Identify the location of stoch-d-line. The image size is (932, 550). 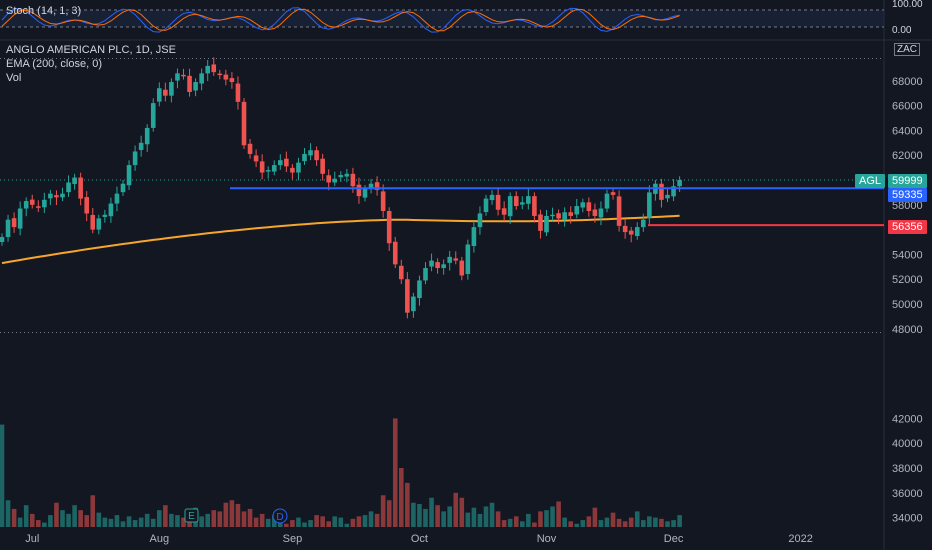
(340, 20).